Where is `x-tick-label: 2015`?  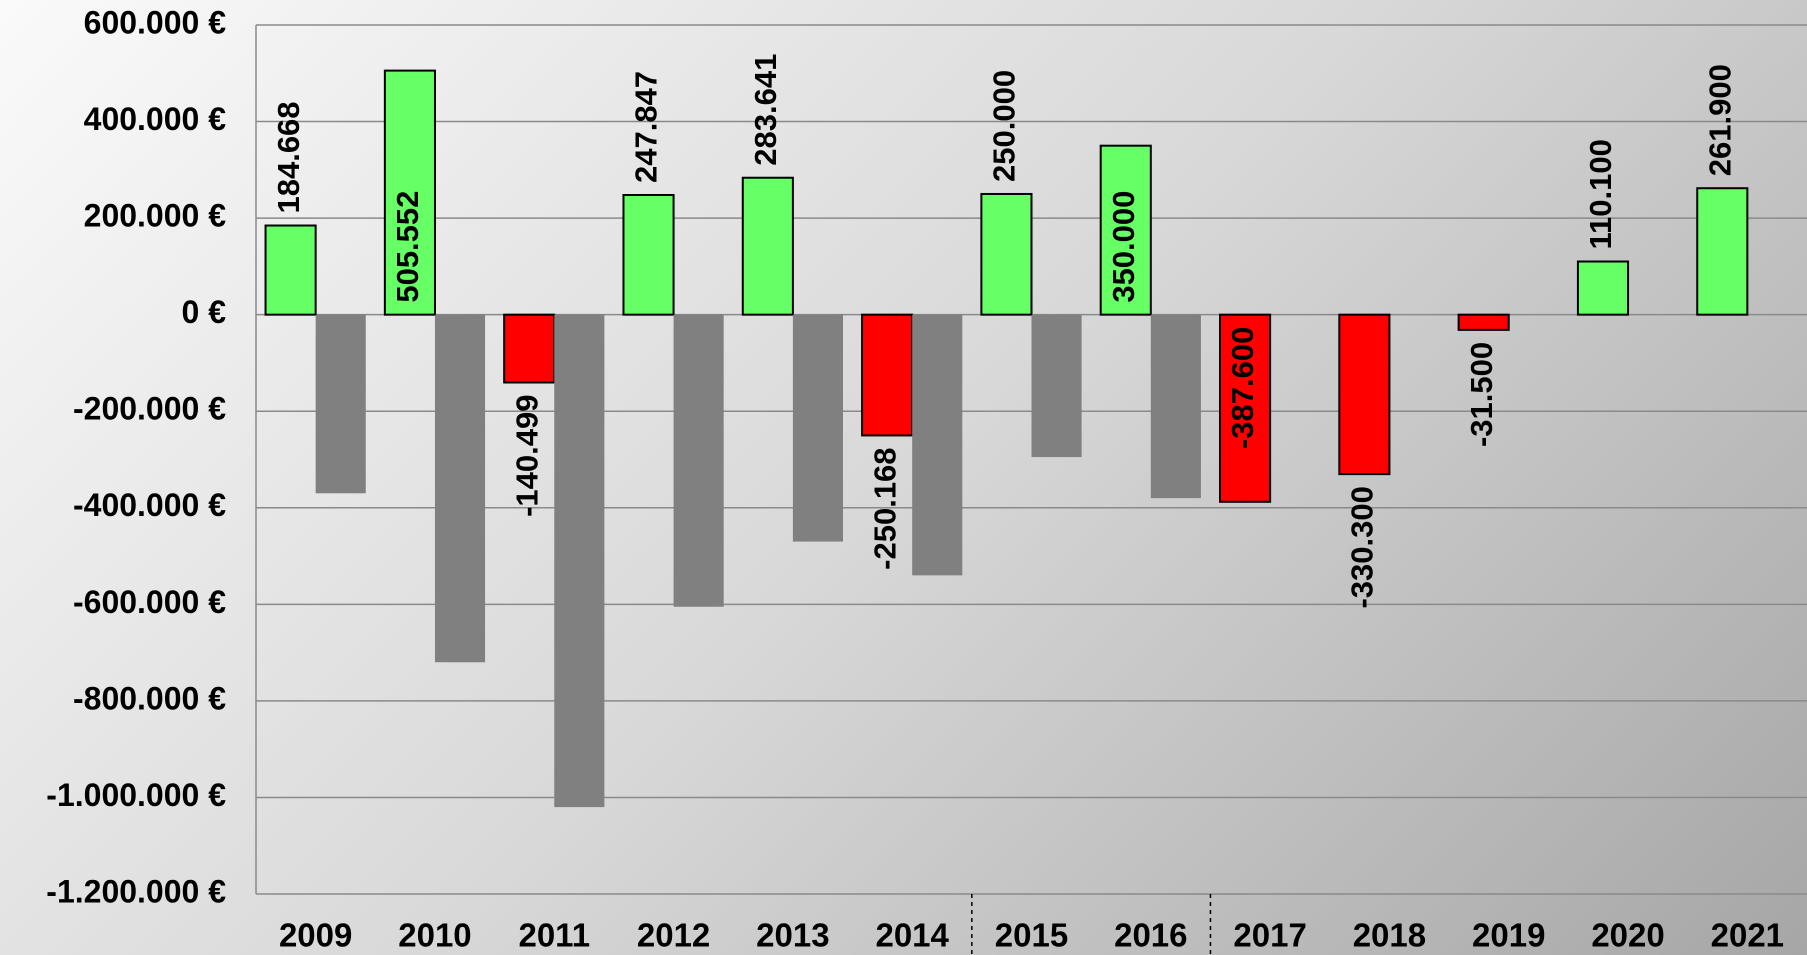 x-tick-label: 2015 is located at coordinates (1031, 935).